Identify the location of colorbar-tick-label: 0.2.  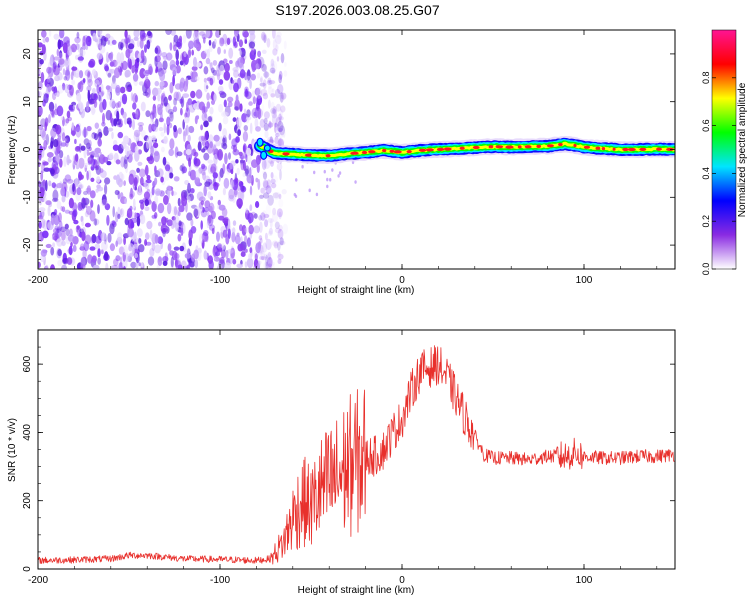
(706, 221).